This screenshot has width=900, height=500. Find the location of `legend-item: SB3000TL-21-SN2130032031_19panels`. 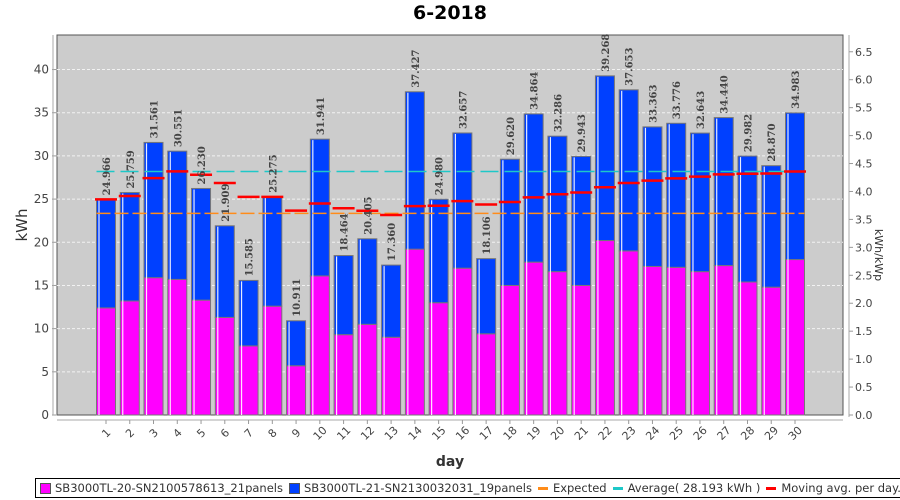

legend-item: SB3000TL-21-SN2130032031_19panels is located at coordinates (410, 488).